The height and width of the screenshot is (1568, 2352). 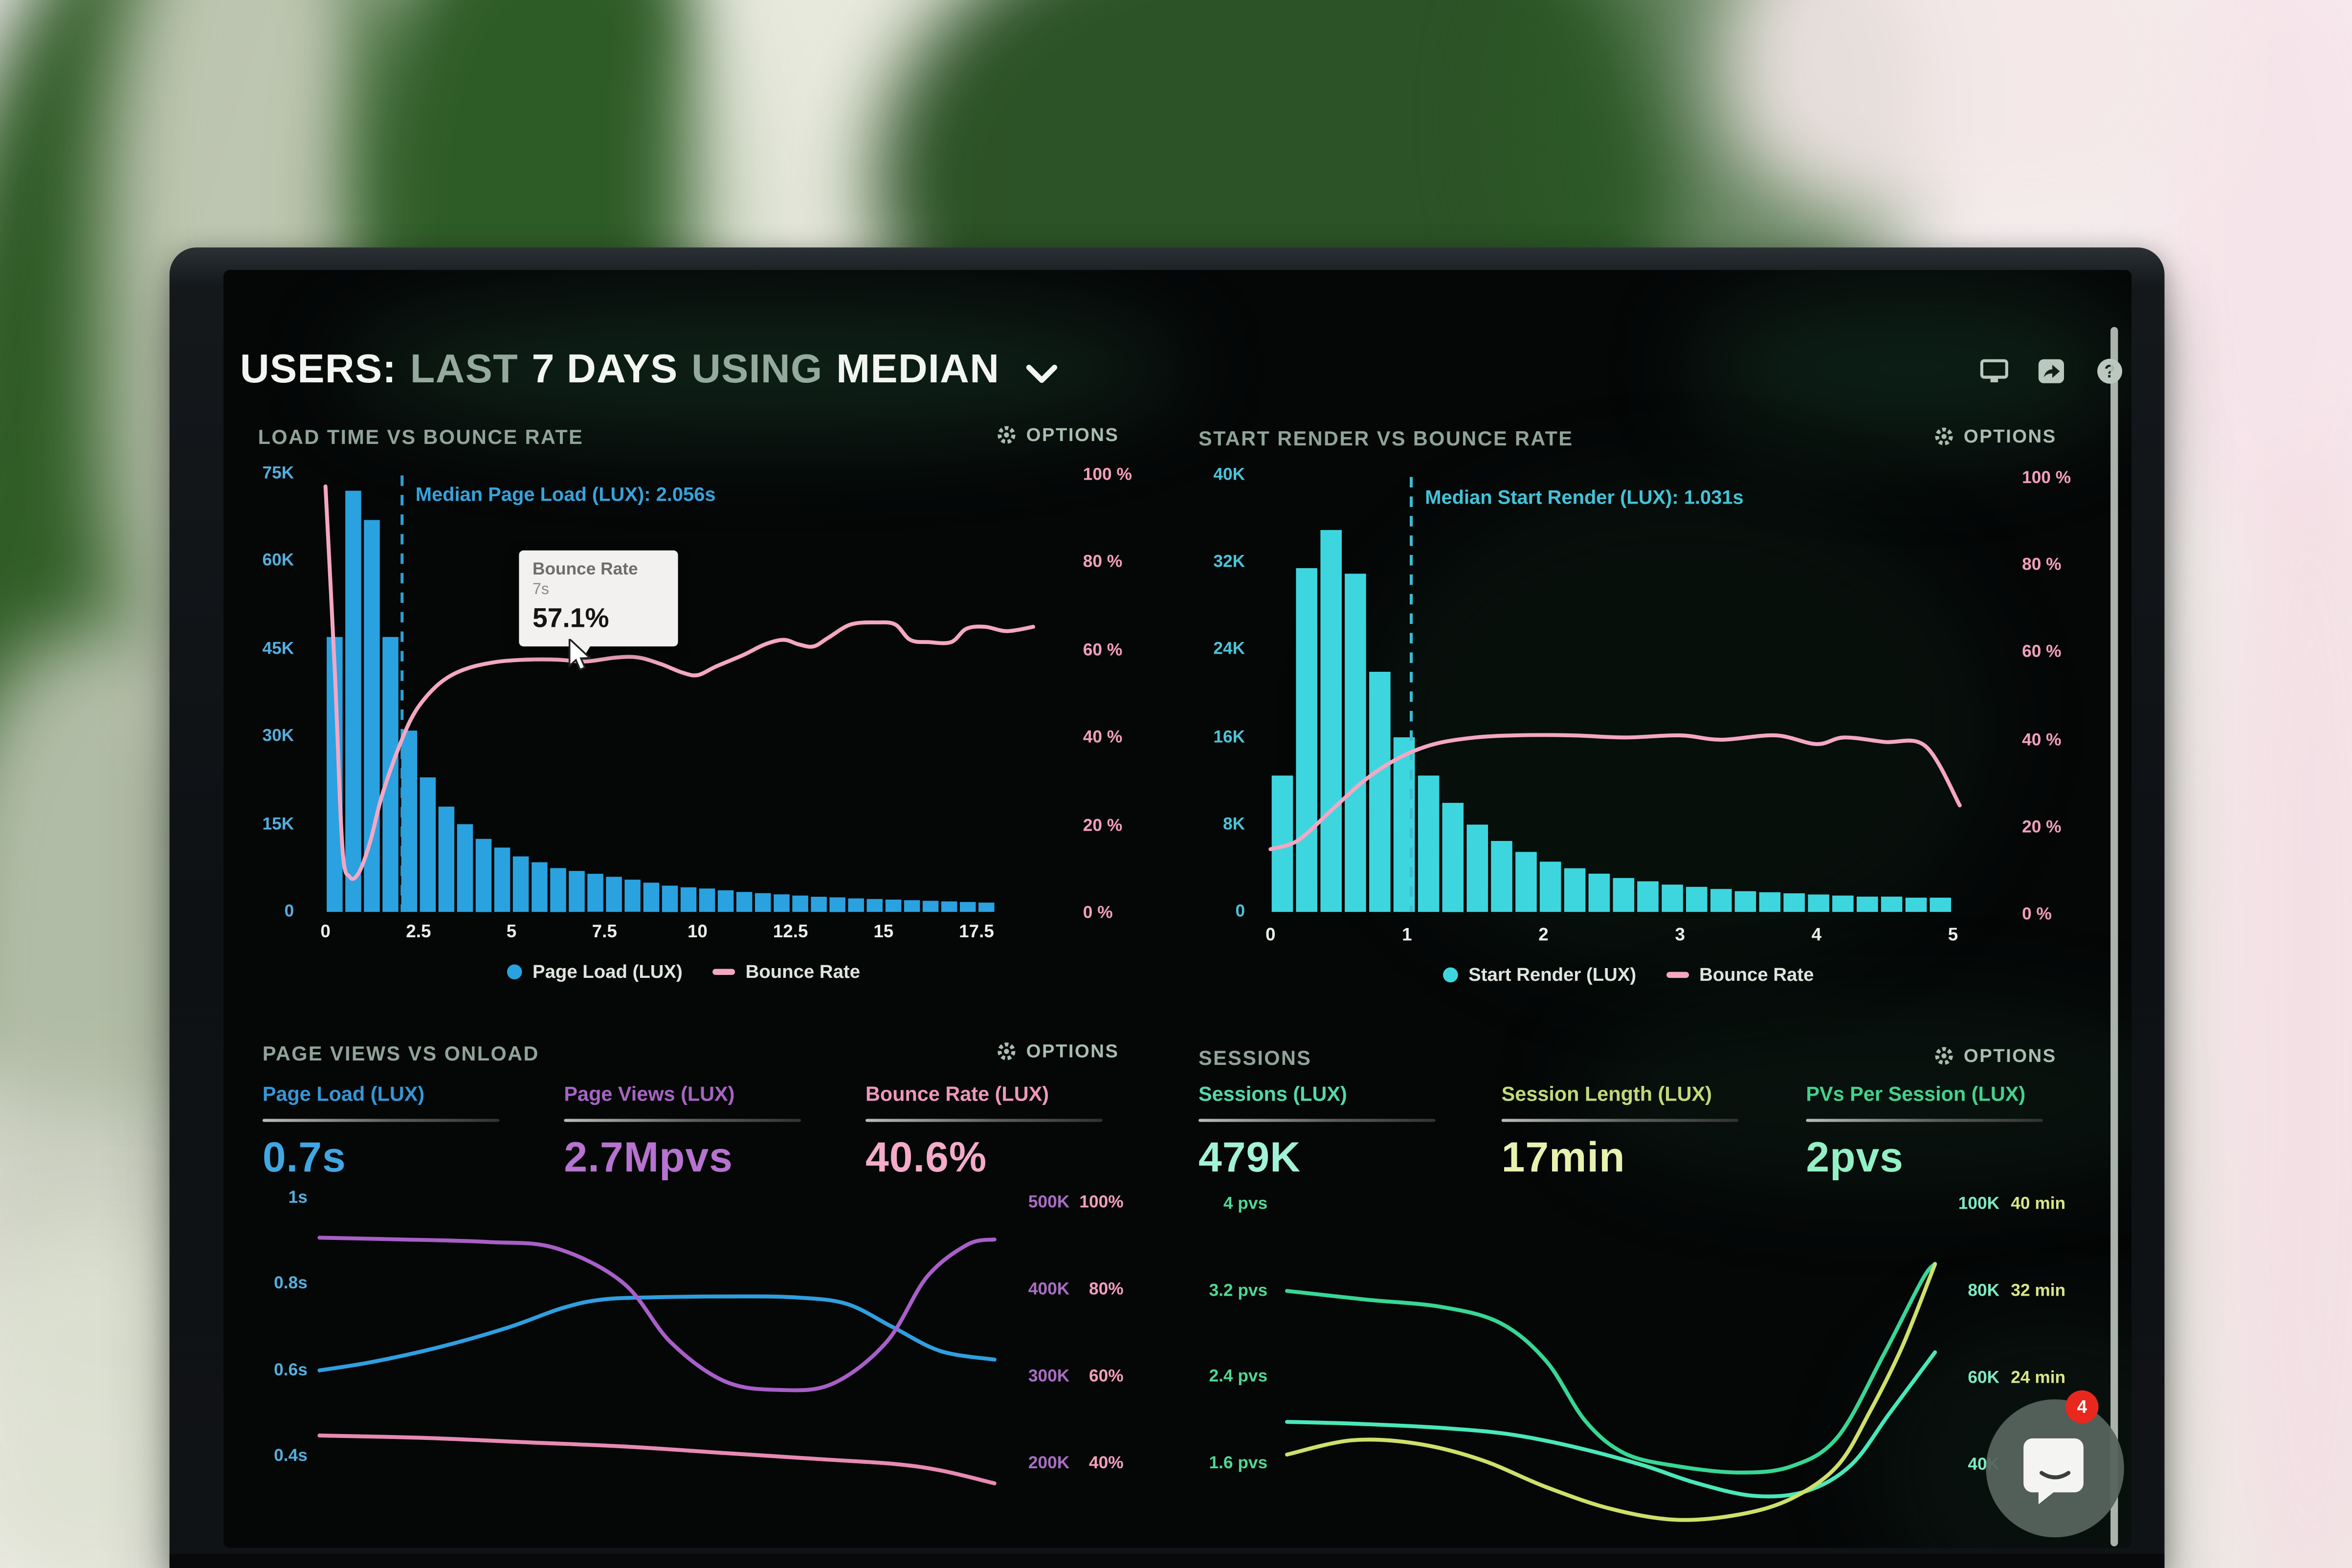 I want to click on axis-tick: 32 min, so click(x=2039, y=1291).